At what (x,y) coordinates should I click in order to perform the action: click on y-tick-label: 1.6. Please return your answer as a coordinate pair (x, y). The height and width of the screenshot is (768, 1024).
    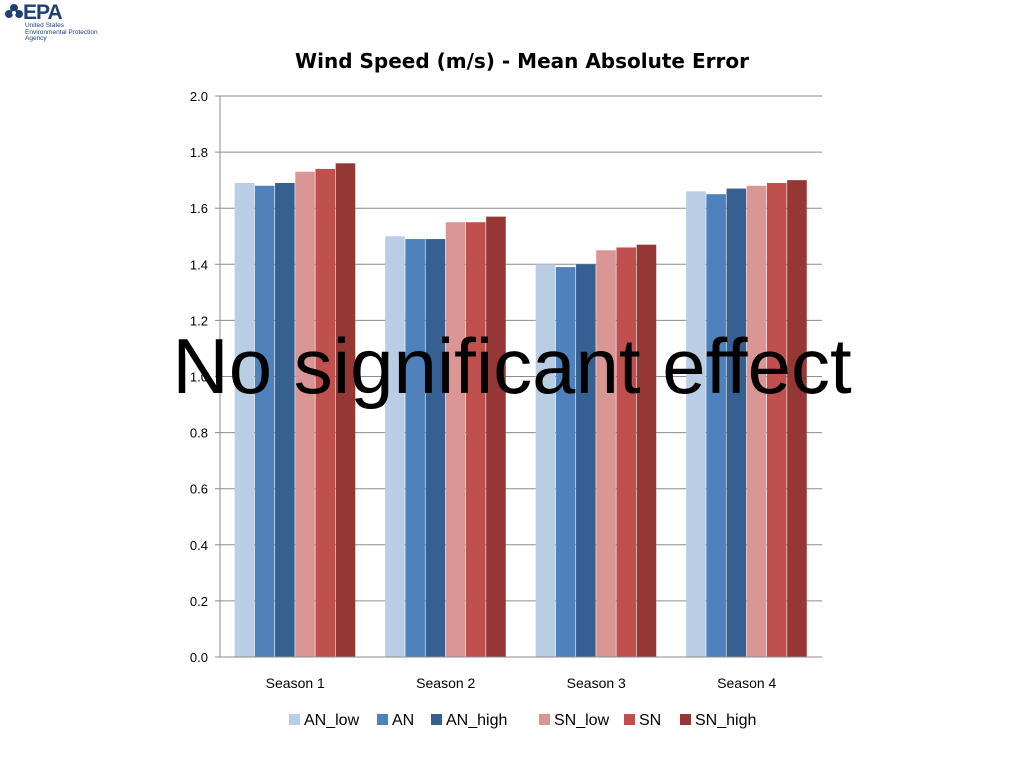
    Looking at the image, I should click on (199, 208).